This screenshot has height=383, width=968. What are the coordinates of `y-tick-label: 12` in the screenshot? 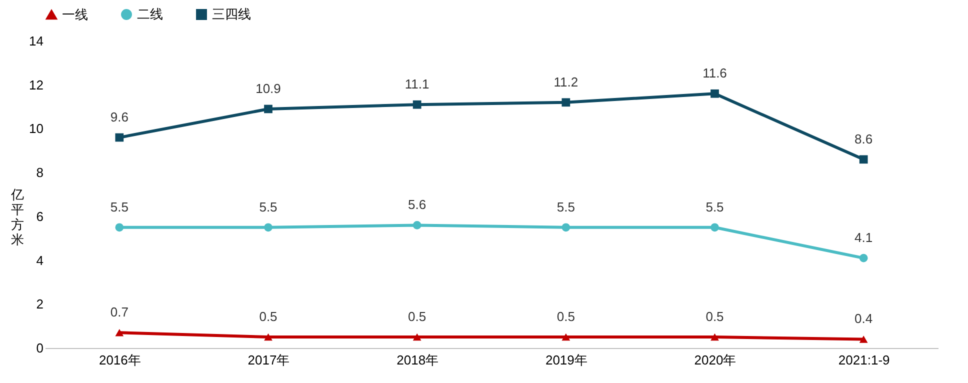 It's located at (36, 84).